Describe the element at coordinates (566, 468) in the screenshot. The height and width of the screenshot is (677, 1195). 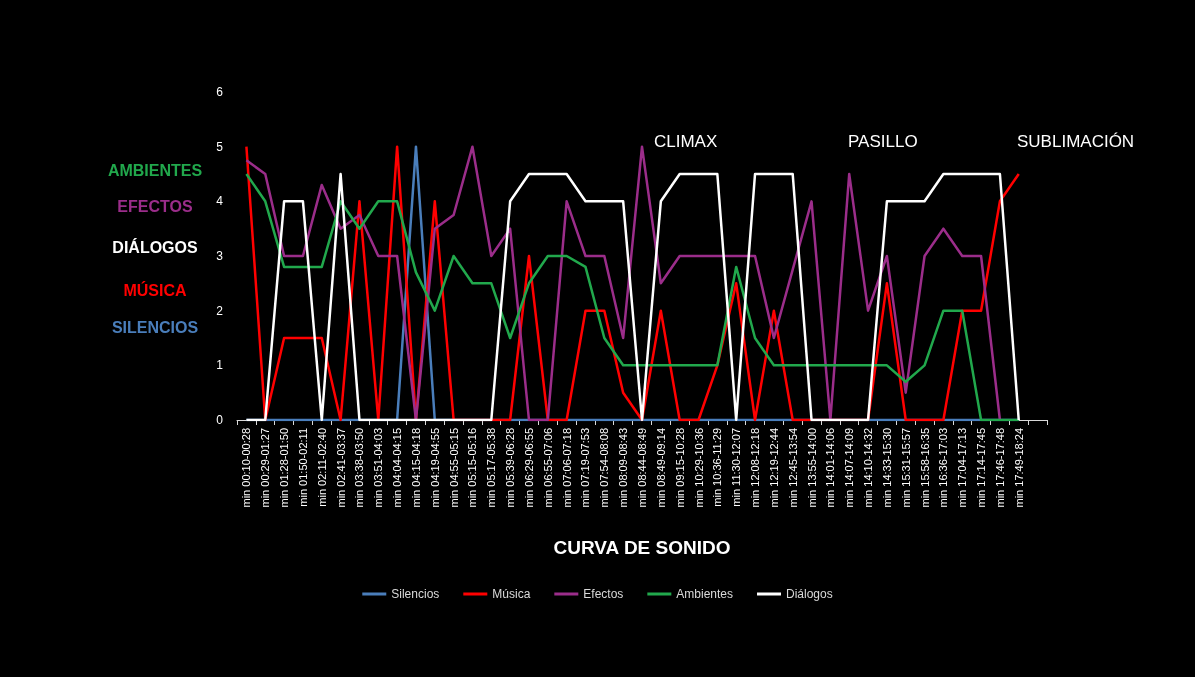
I see `x-tick-label: min 07:06-07:18` at that location.